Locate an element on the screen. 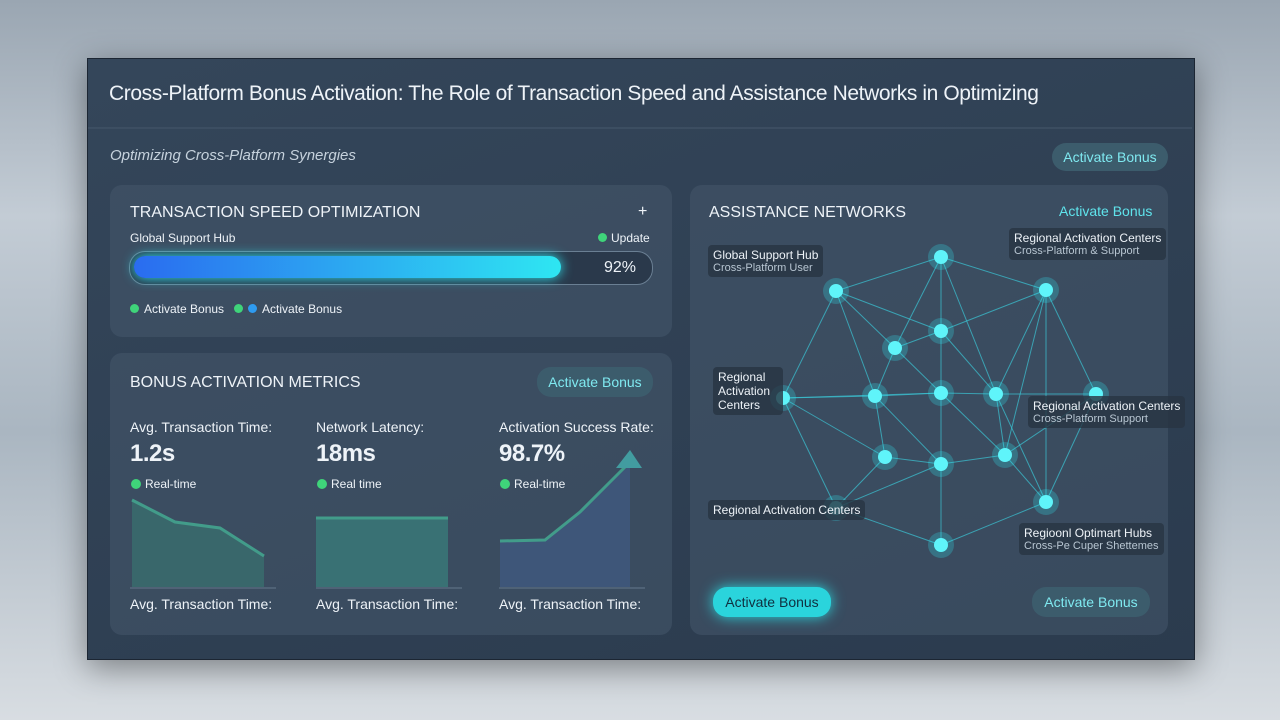 This screenshot has width=1280, height=720. card-title: BONUS ACTIVATION METRICS is located at coordinates (245, 382).